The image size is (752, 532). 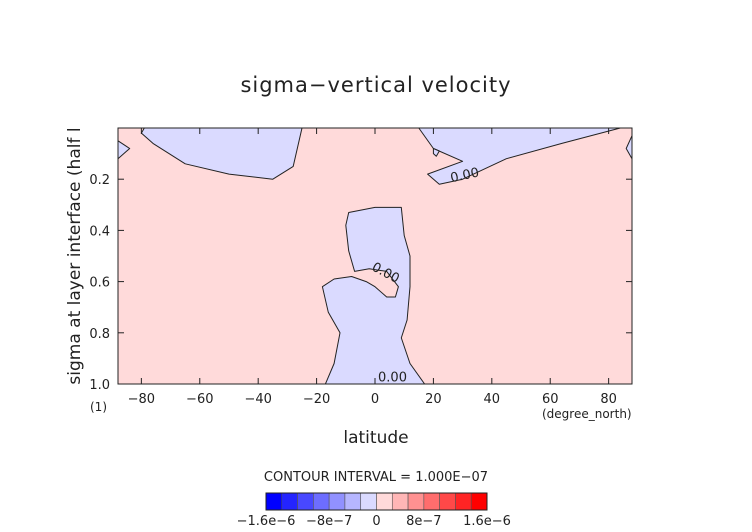 What do you see at coordinates (99, 180) in the screenshot?
I see `y-tick-label: 0.2` at bounding box center [99, 180].